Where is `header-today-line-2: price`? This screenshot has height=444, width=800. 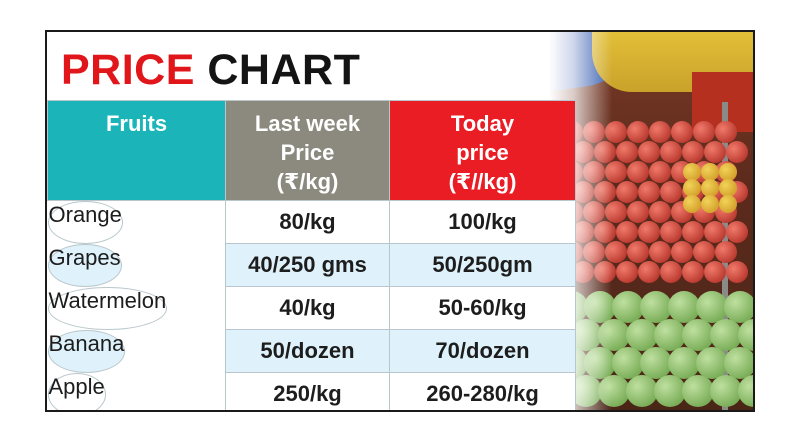
header-today-line-2: price is located at coordinates (482, 152).